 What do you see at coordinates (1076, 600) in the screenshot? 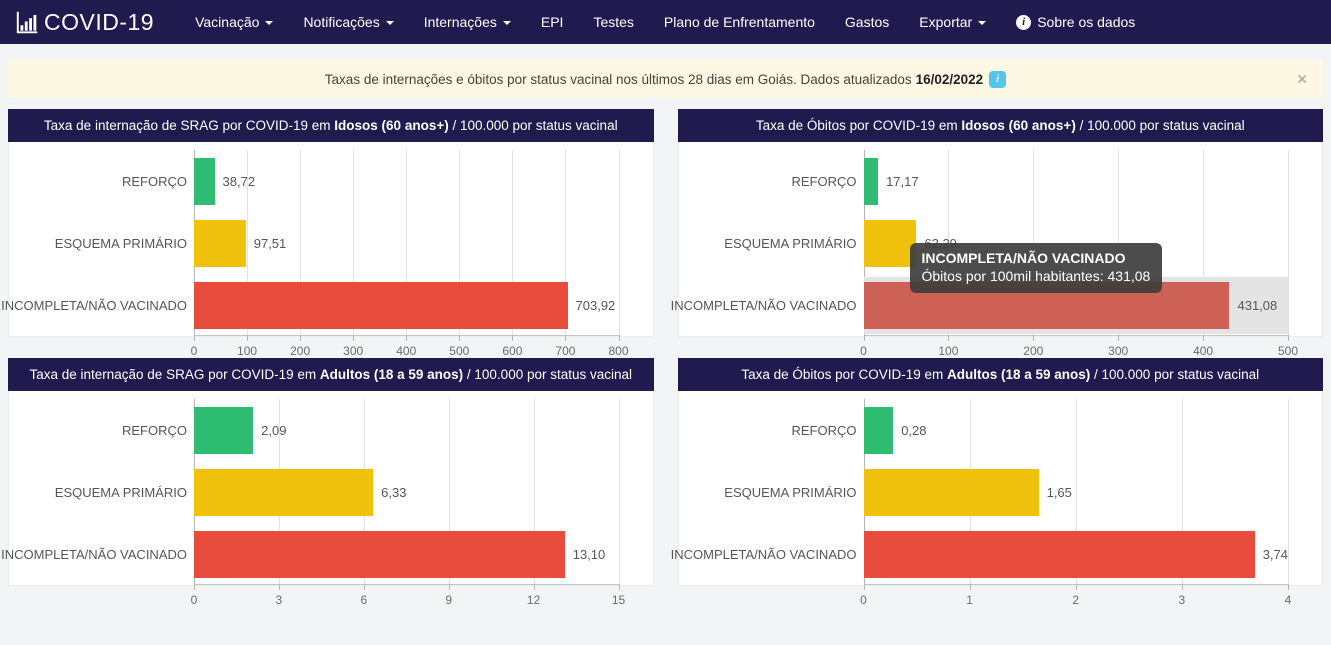
I see `axis-tick-label: 2` at bounding box center [1076, 600].